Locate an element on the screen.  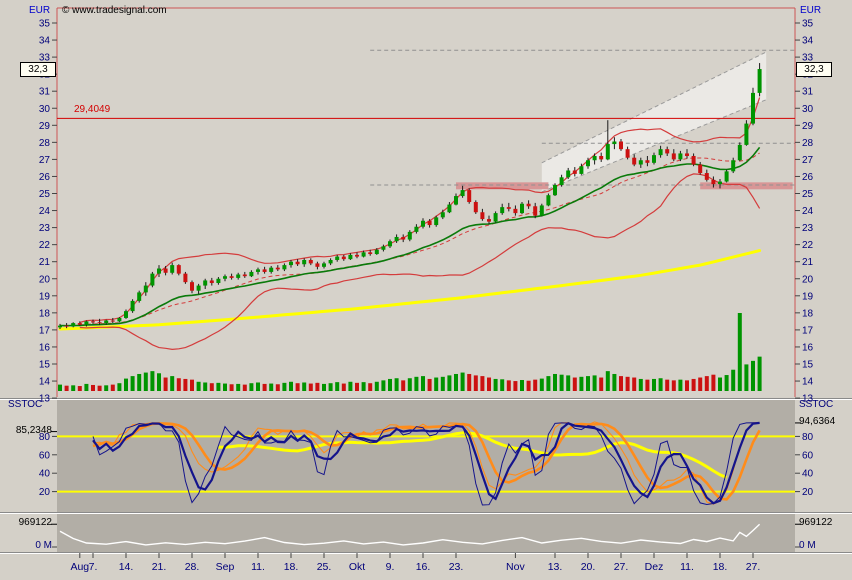
stoch-yellow-wavy is located at coordinates (473, 455).